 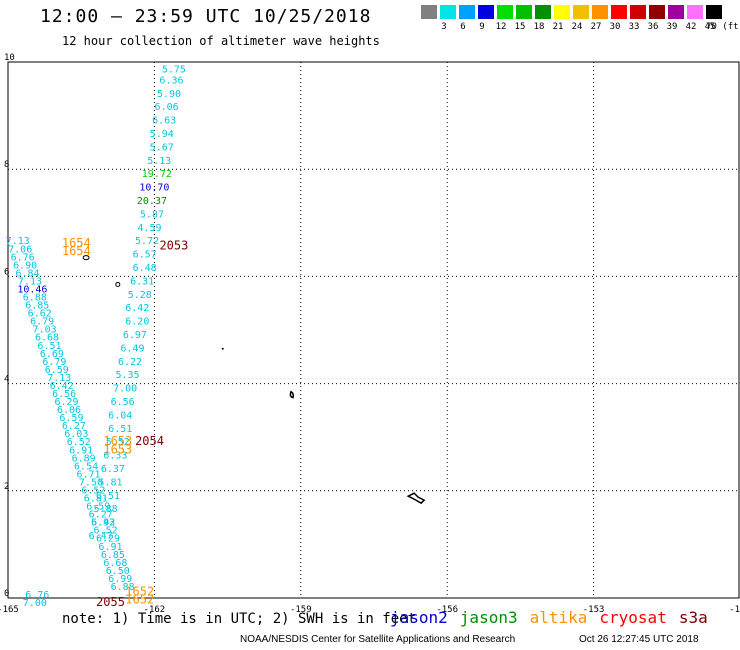 What do you see at coordinates (555, 617) in the screenshot?
I see `satellite-legend: jason2 jason3 altika cryosat s3a` at bounding box center [555, 617].